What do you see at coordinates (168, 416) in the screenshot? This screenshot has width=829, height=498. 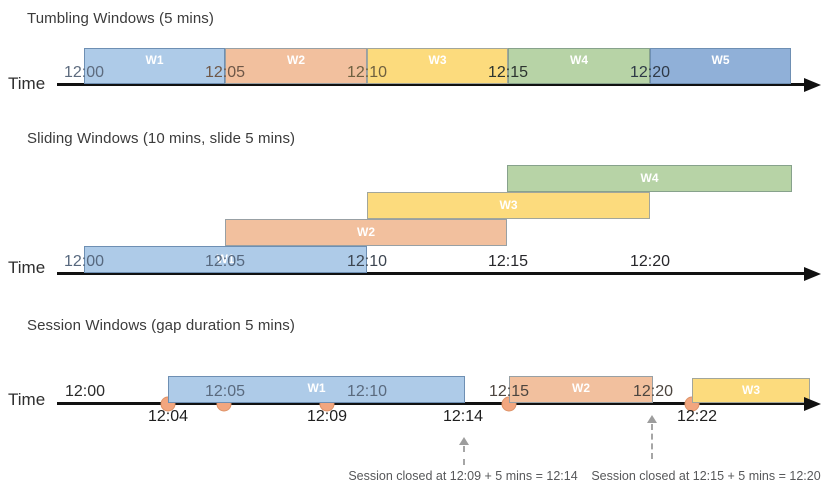 I see `event-time-label: 12:04` at bounding box center [168, 416].